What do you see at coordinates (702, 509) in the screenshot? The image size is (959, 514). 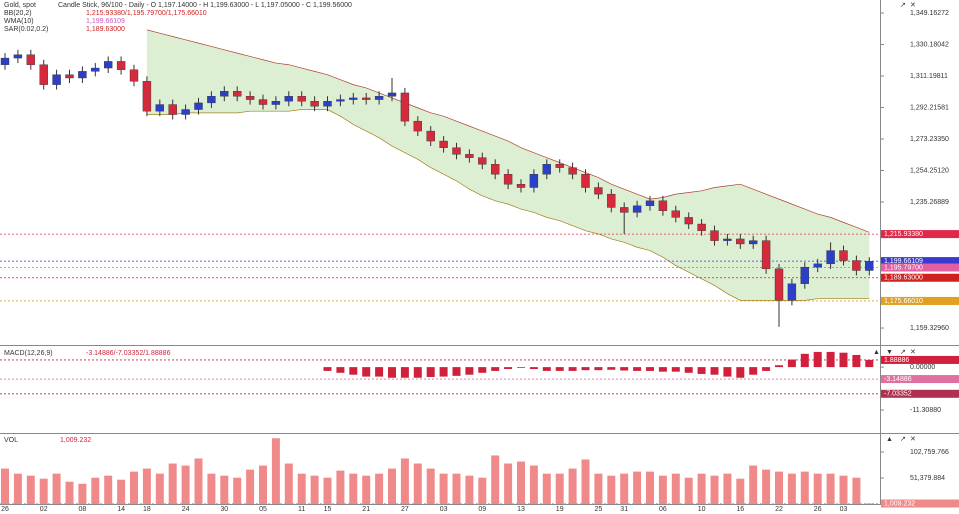 I see `x-tick-label: 10` at bounding box center [702, 509].